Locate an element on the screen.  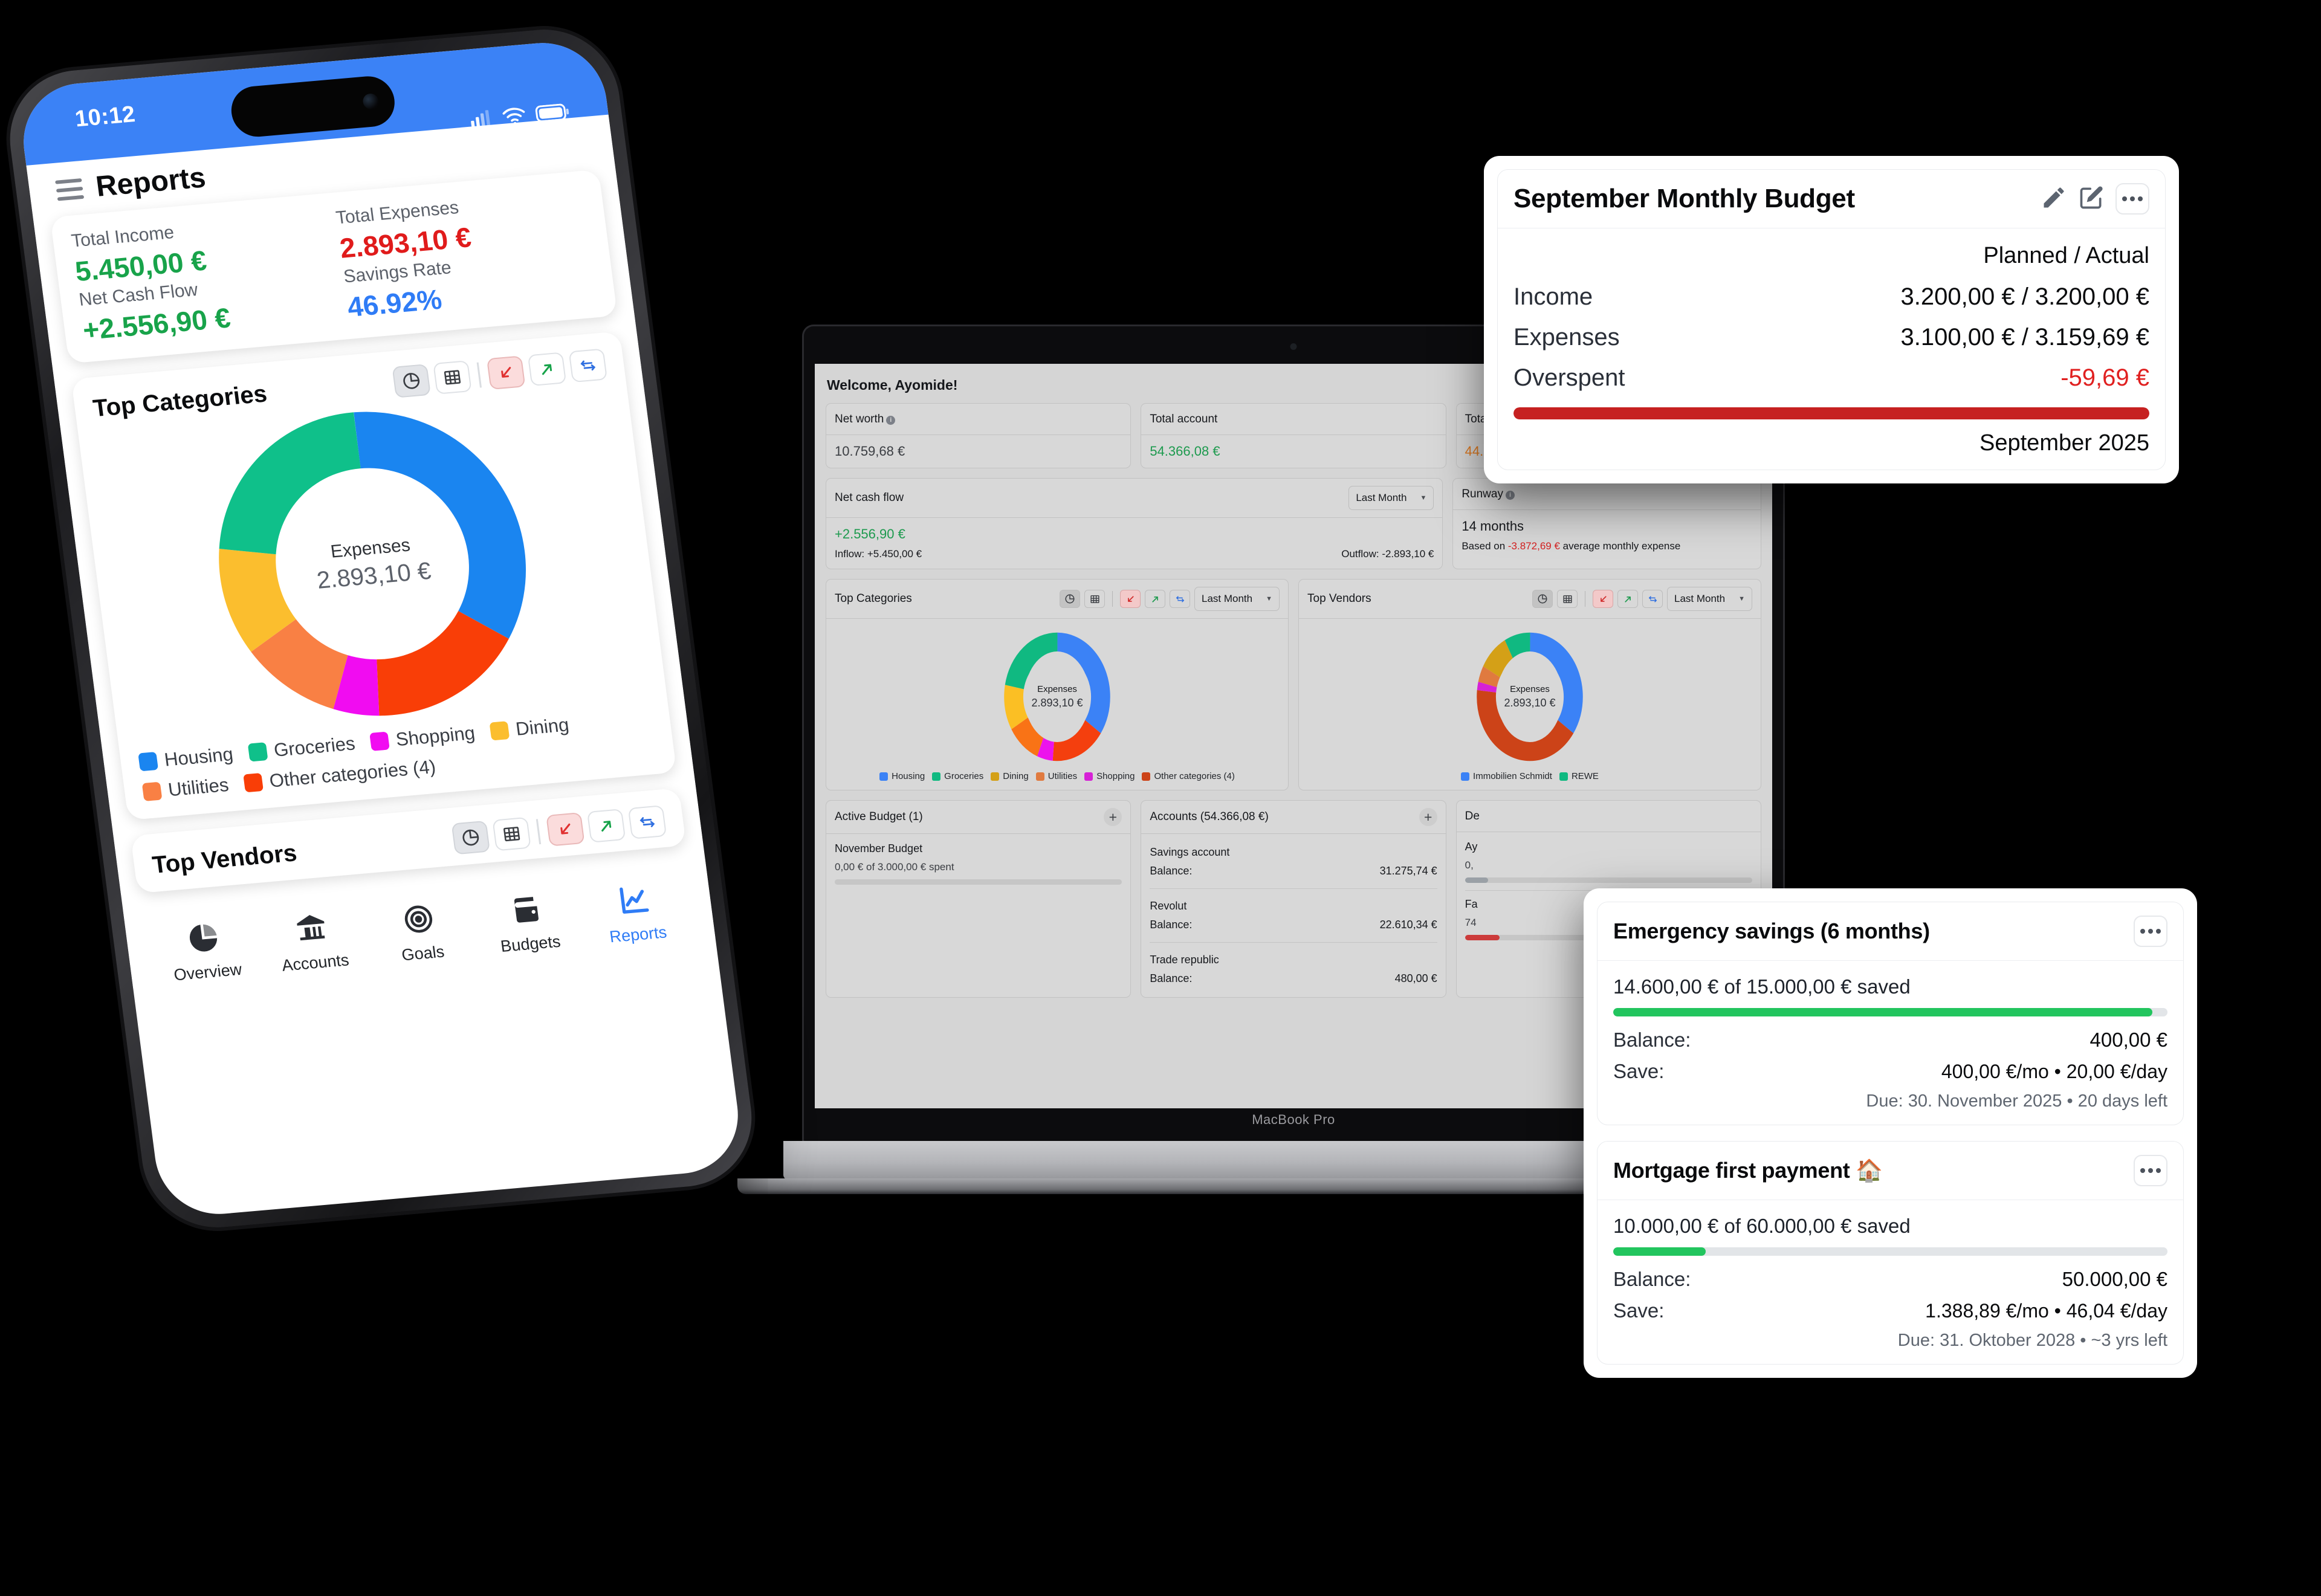
account-row: Revolut Balance: 22.610,34 € is located at coordinates (1293, 915).